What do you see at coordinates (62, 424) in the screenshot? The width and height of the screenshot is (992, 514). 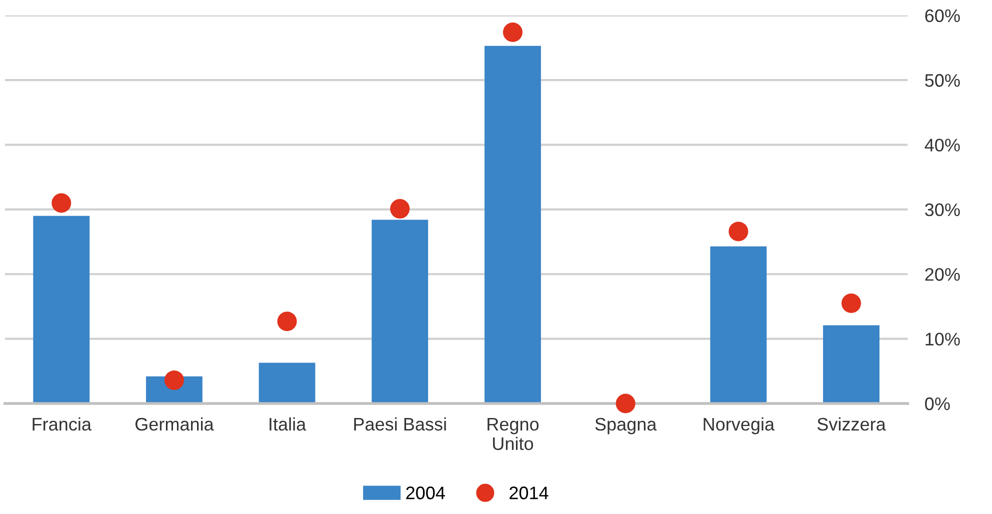 I see `x-tick-label: Francia` at bounding box center [62, 424].